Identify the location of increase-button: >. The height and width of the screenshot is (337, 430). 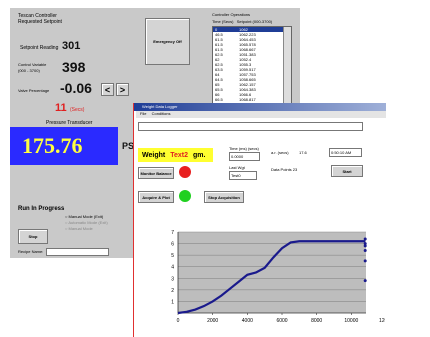
(122, 89).